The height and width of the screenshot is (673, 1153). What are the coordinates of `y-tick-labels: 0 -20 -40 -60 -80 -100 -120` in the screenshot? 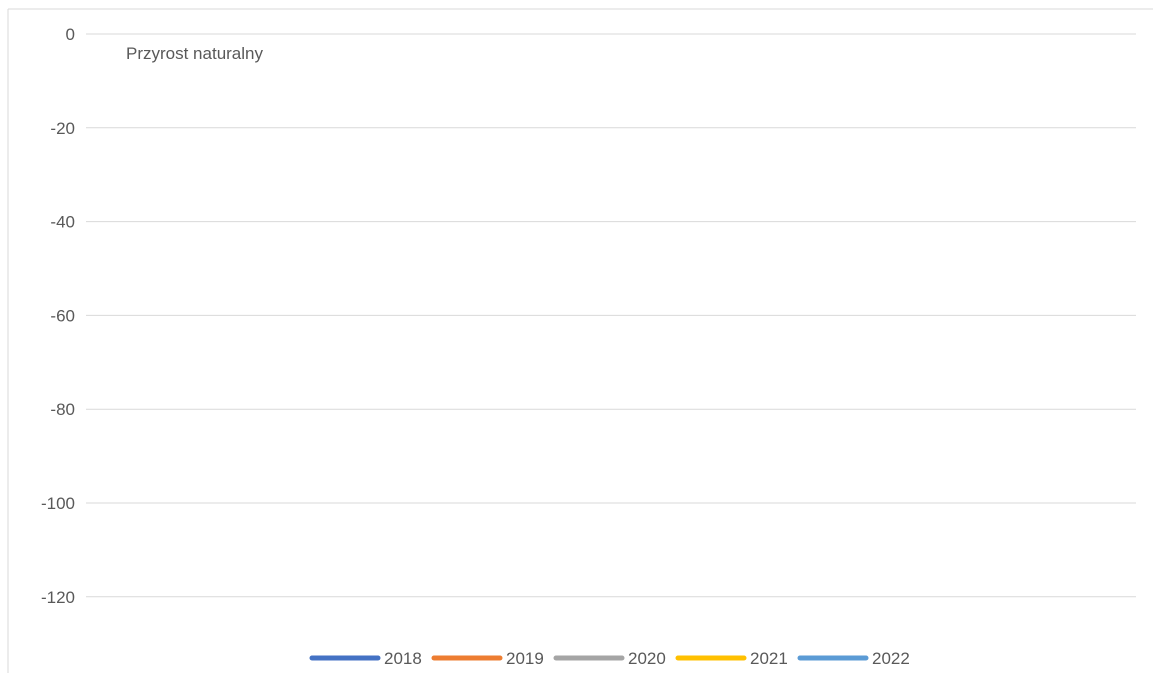 It's located at (58, 316).